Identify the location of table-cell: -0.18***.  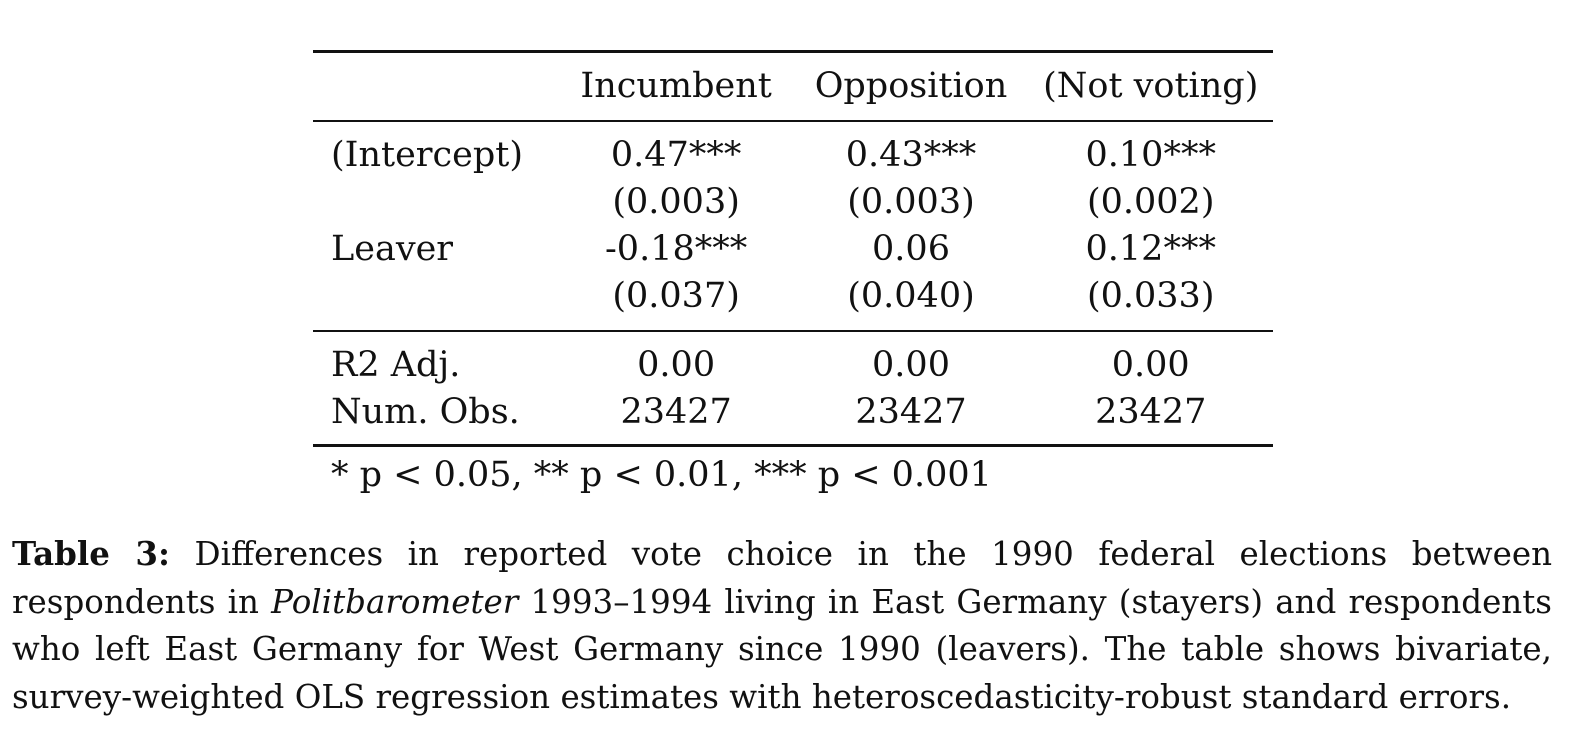
(676, 248).